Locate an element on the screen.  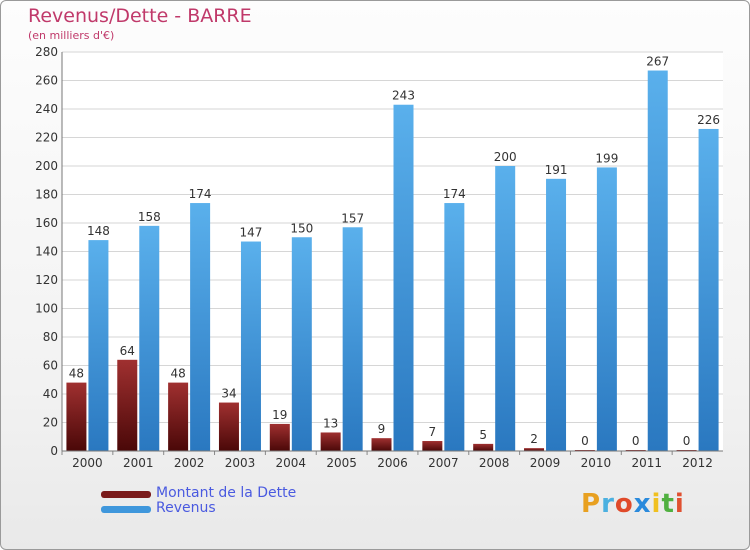
x-tick-label: 2008 is located at coordinates (494, 463).